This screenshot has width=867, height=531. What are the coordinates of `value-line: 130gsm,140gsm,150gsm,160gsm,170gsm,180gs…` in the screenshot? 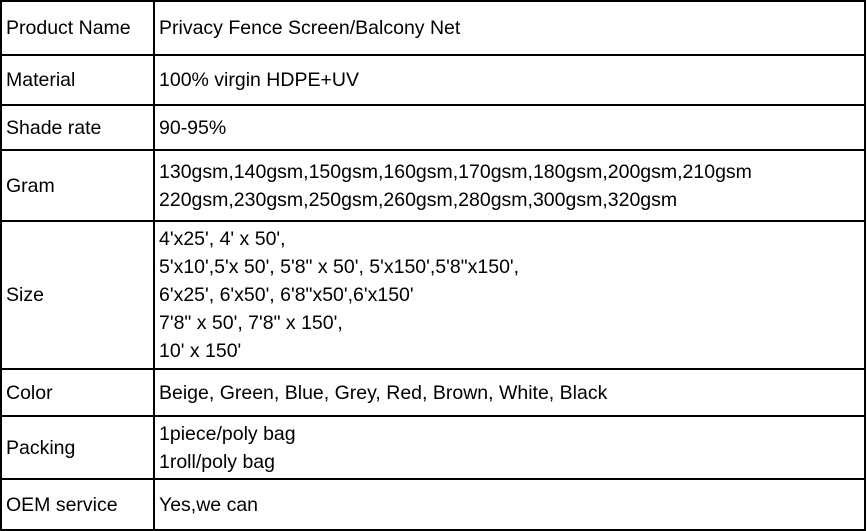 It's located at (455, 171).